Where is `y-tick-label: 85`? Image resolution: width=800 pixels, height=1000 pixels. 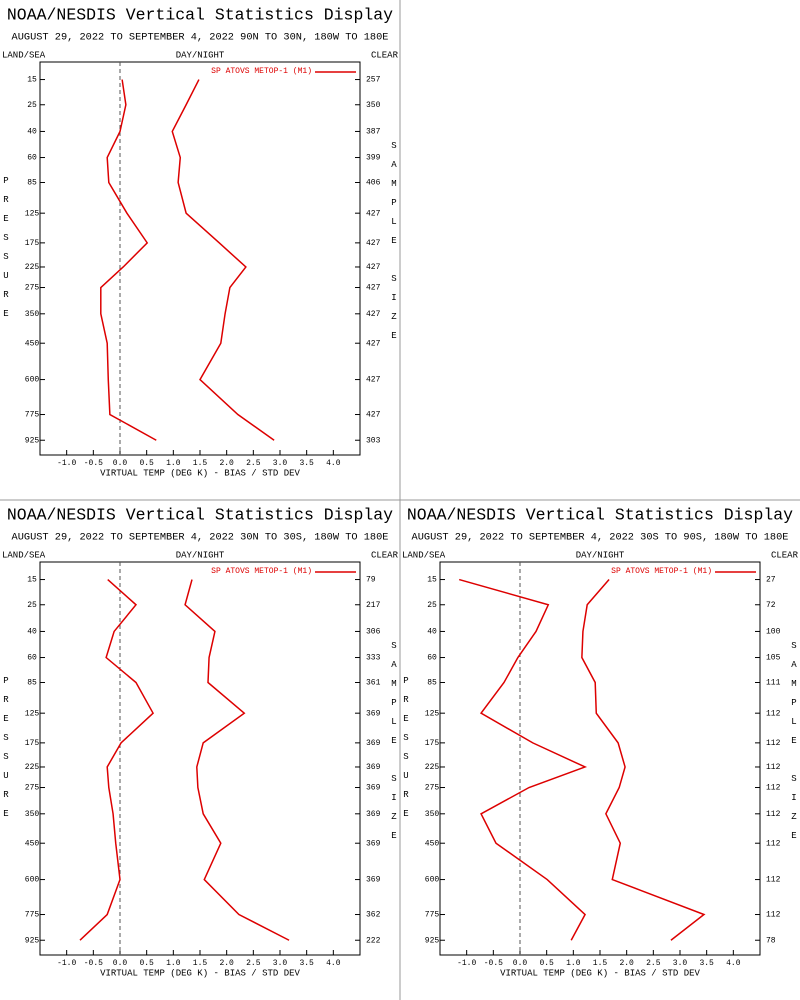
y-tick-label: 85 is located at coordinates (32, 683).